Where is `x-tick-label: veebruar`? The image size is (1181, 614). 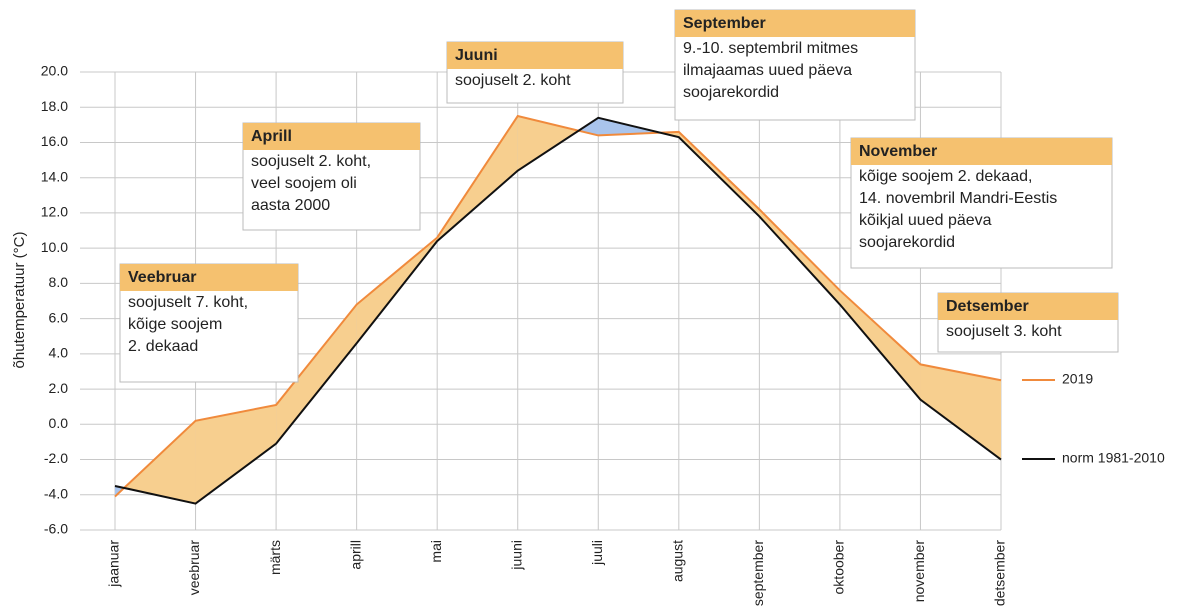 x-tick-label: veebruar is located at coordinates (194, 568).